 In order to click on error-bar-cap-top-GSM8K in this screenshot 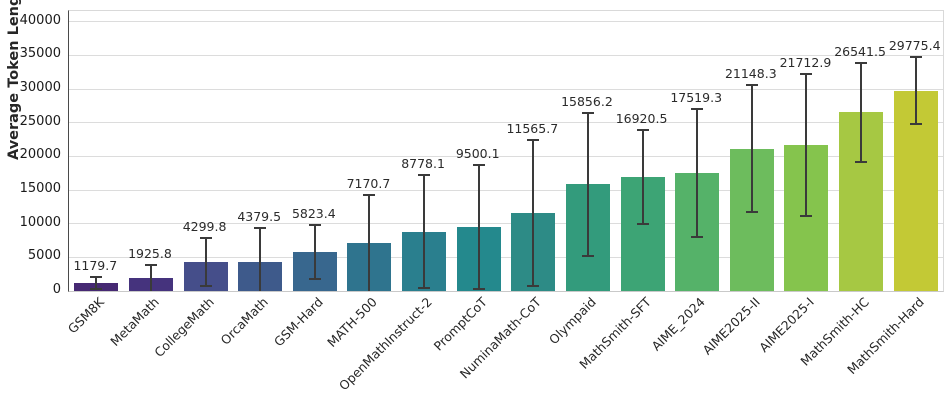, I will do `click(96, 277)`.